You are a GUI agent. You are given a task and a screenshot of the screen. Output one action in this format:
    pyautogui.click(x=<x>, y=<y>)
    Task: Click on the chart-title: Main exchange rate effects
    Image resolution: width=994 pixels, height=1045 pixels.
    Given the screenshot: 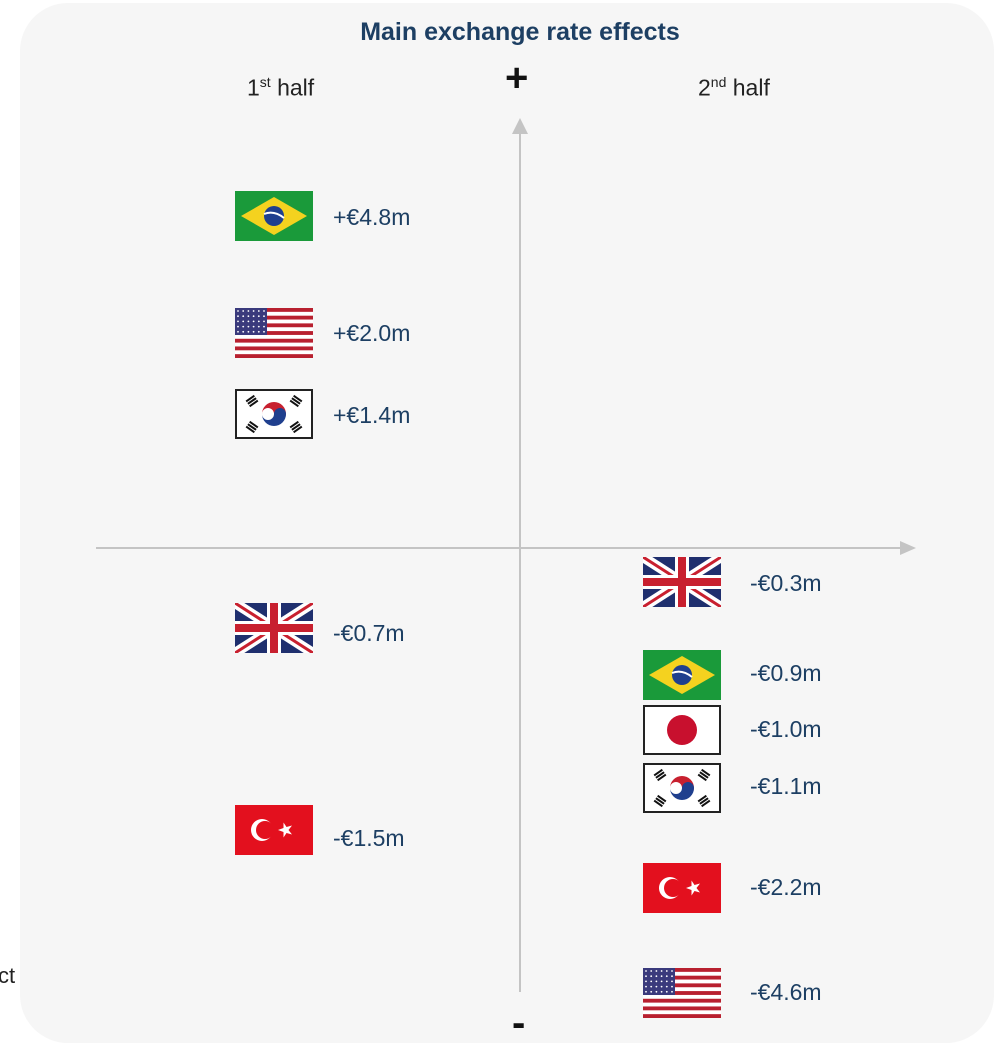 What is the action you would take?
    pyautogui.click(x=520, y=32)
    